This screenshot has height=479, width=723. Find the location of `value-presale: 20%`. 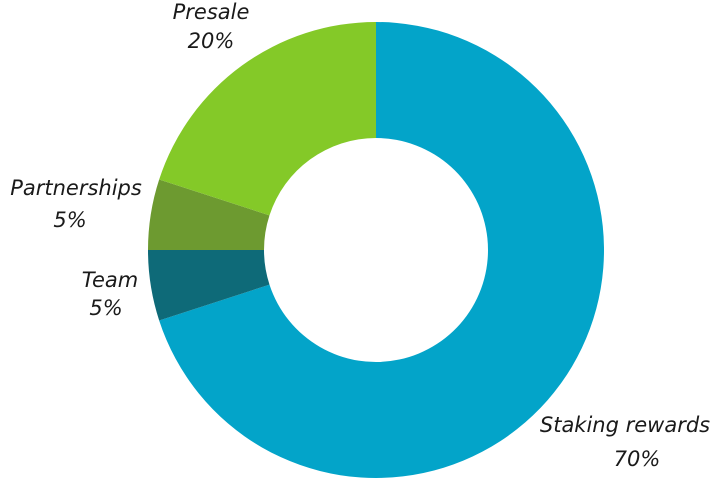

value-presale: 20% is located at coordinates (211, 41).